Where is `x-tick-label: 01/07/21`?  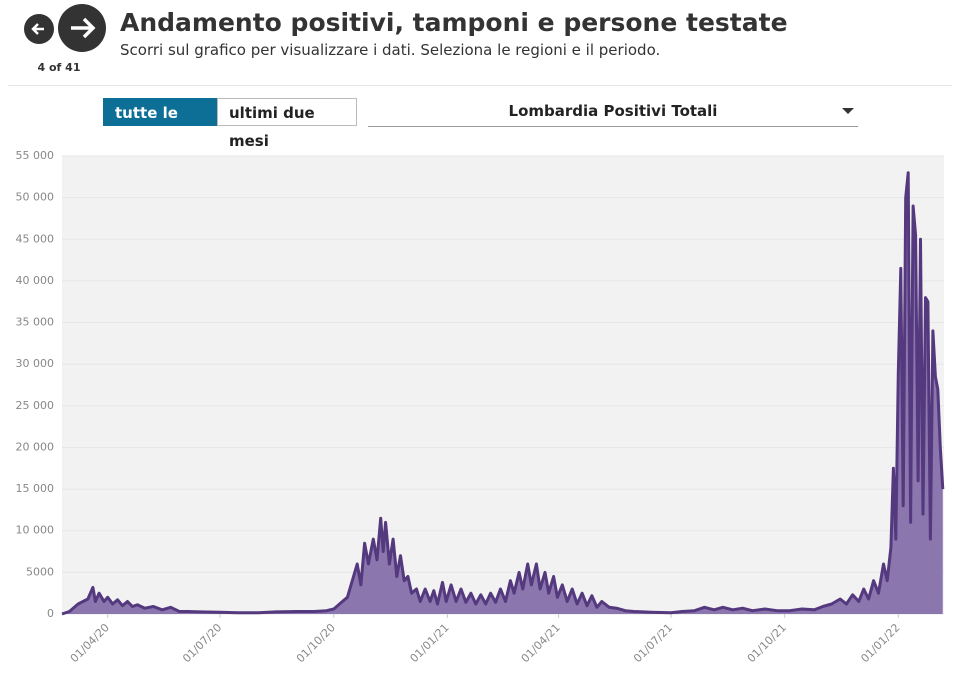 x-tick-label: 01/07/21 is located at coordinates (653, 643).